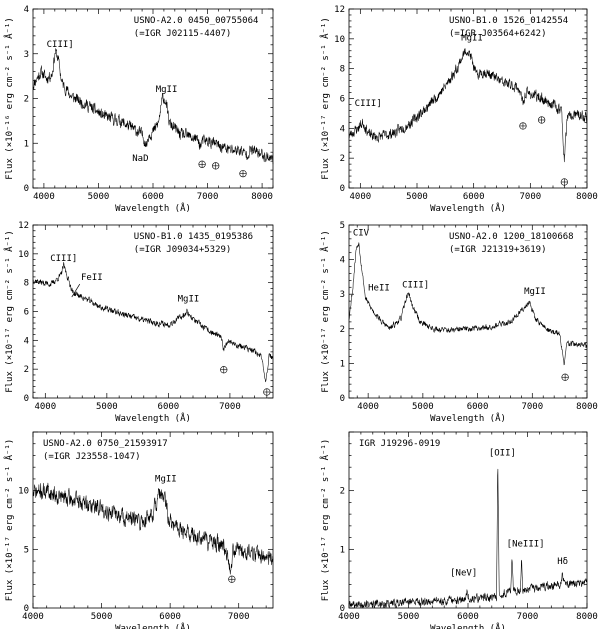  Describe the element at coordinates (140, 159) in the screenshot. I see `line-label: NaD` at that location.